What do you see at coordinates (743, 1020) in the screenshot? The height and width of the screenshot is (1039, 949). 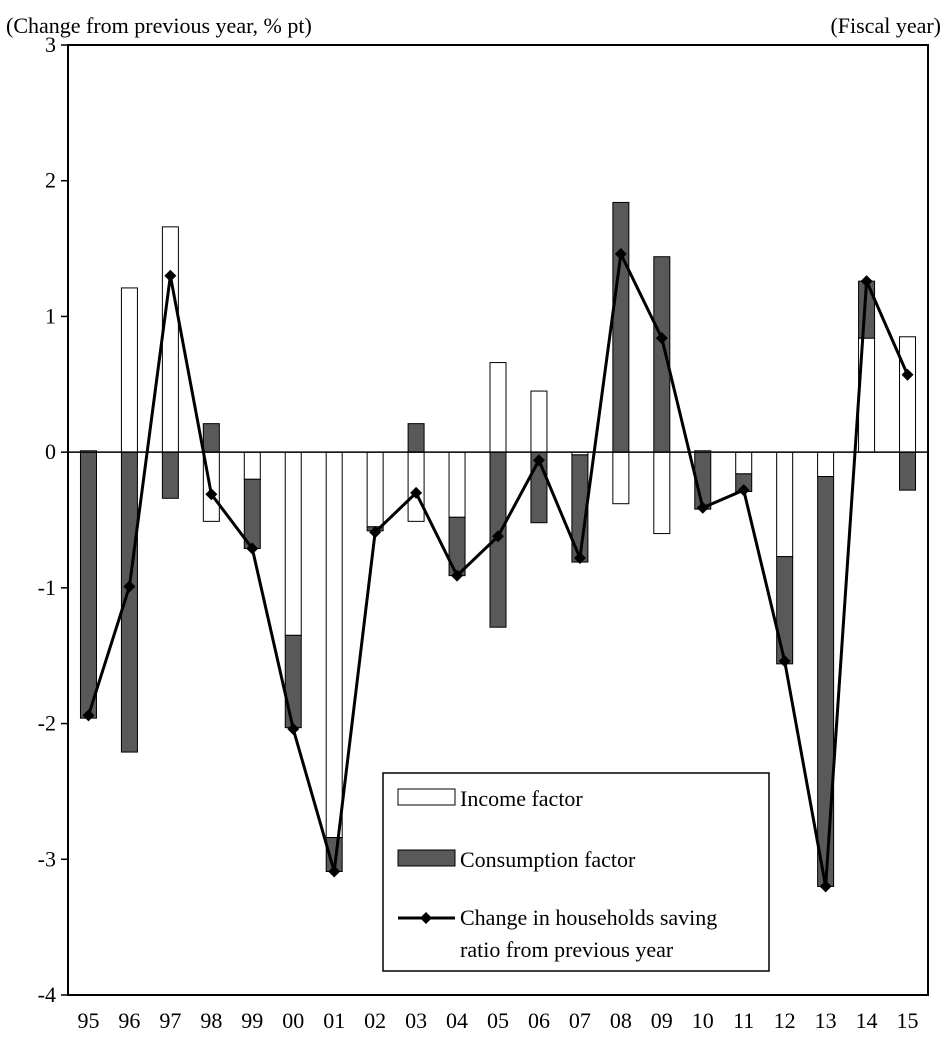 I see `x-tick-label: 11` at bounding box center [743, 1020].